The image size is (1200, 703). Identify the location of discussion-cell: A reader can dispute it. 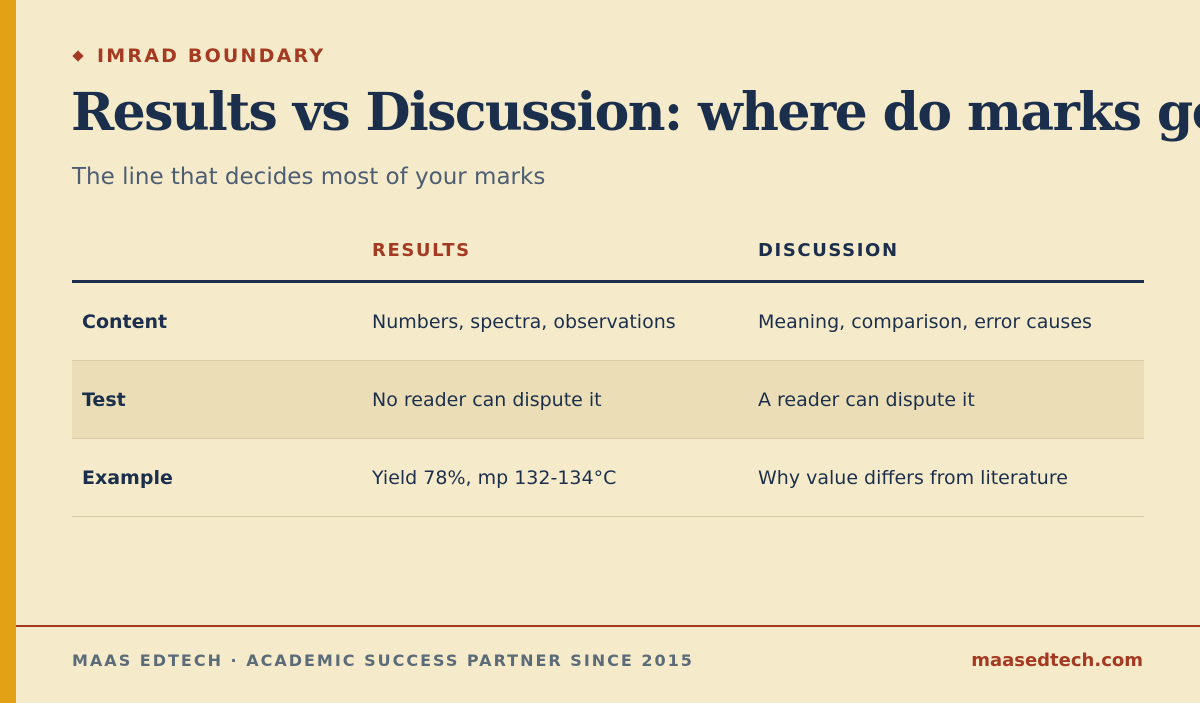
(866, 399).